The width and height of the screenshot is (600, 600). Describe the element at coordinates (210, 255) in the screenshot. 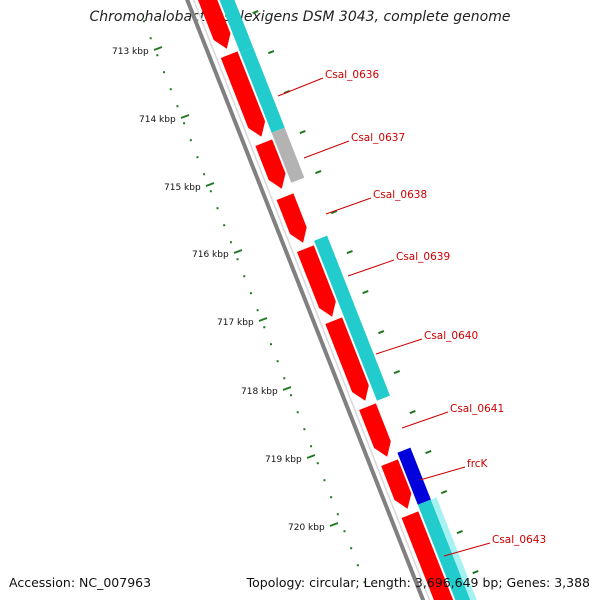

I see `scale-tick-label: 716 kbp` at that location.